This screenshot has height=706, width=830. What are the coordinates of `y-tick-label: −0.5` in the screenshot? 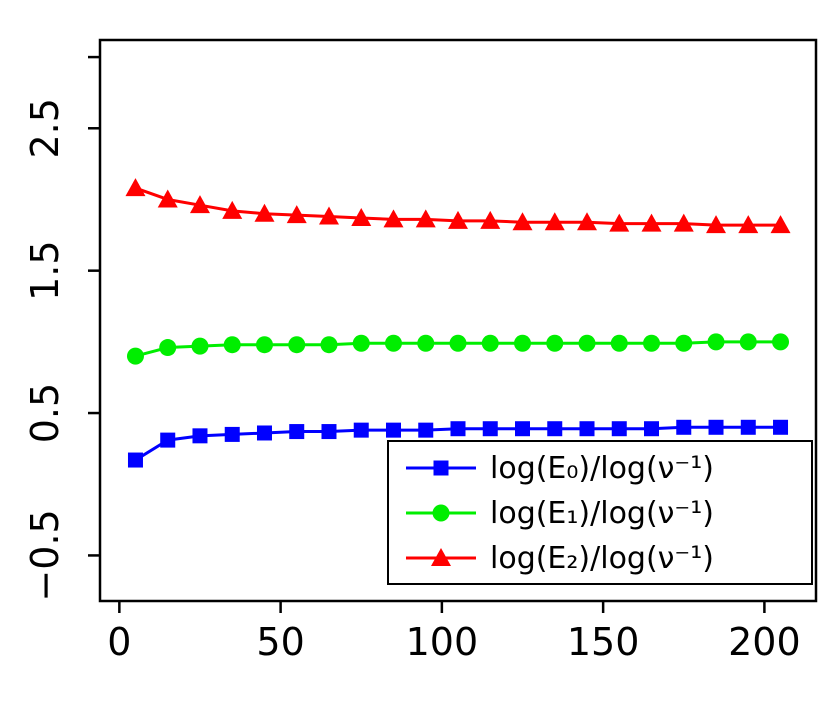 It's located at (45, 555).